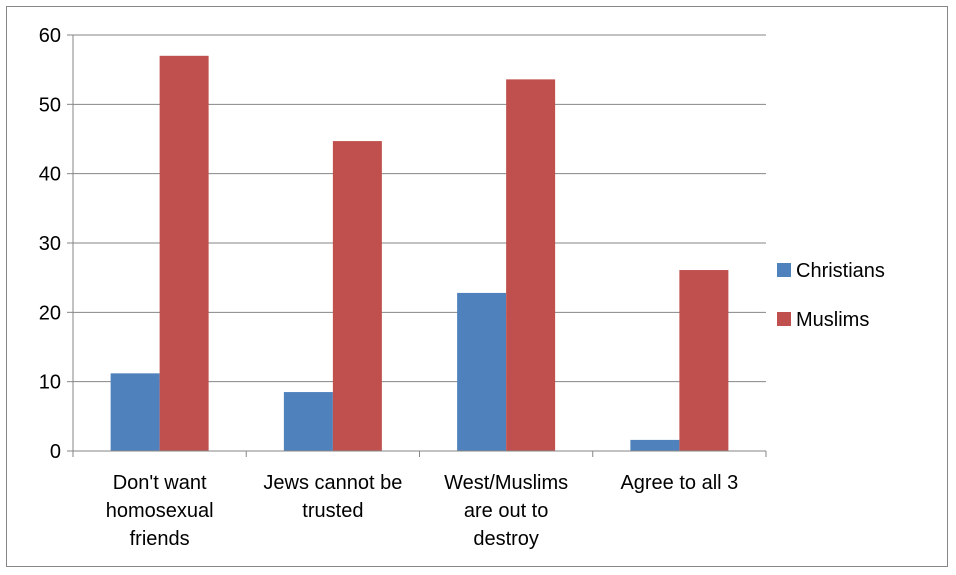  I want to click on x-category-label: Agree to all 3, so click(679, 483).